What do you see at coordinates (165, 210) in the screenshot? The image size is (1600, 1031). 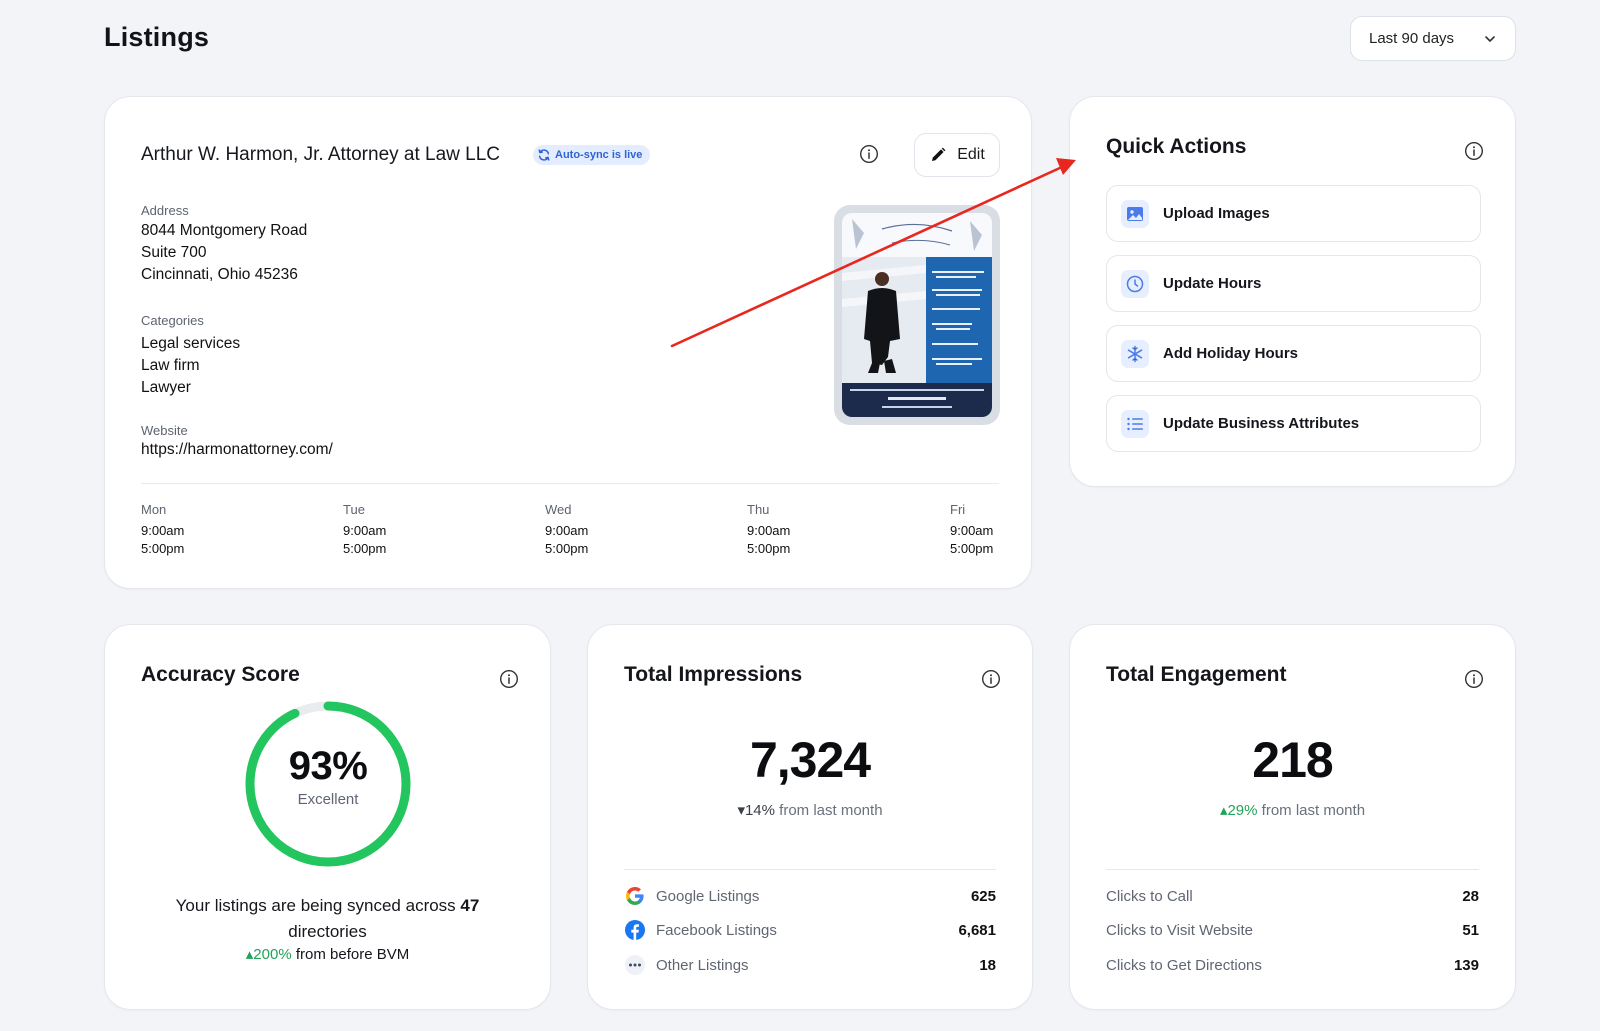 I see `address-label: Address` at bounding box center [165, 210].